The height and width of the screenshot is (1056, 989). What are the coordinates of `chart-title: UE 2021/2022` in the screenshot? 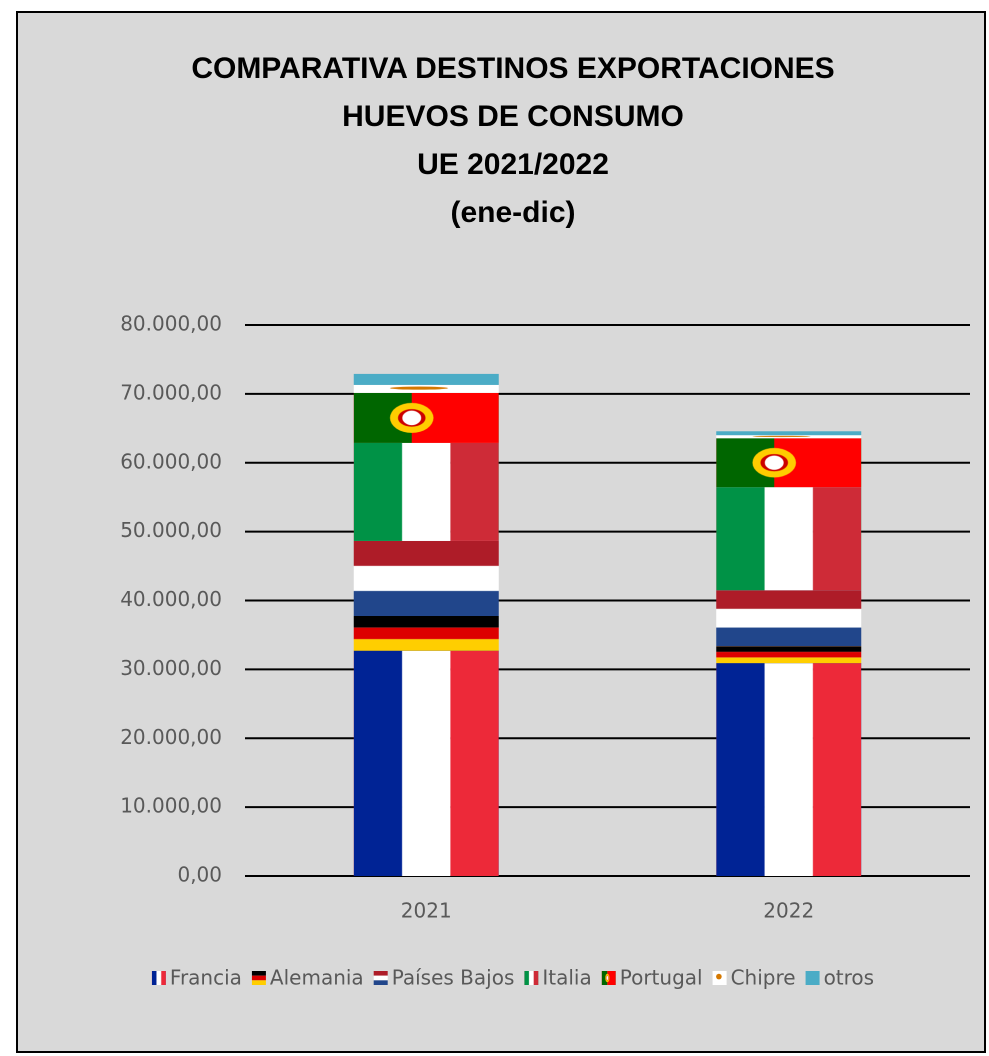 It's located at (513, 164).